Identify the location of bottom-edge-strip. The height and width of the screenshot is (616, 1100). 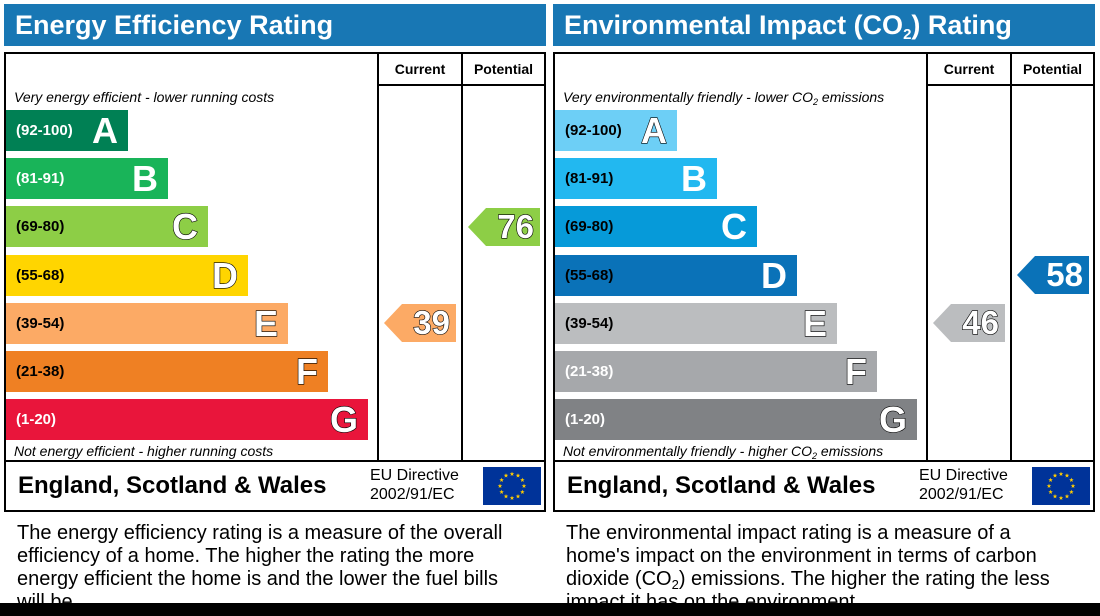
(550, 609).